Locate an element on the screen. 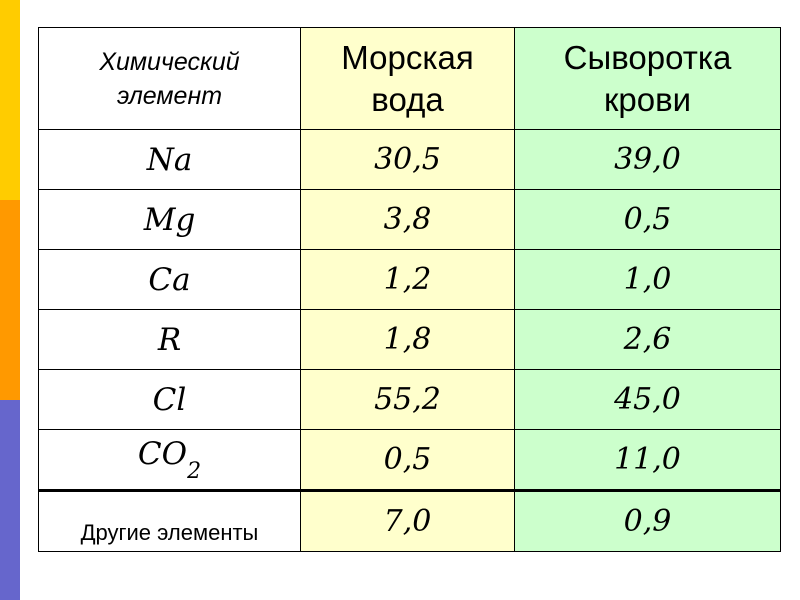 This screenshot has width=800, height=600. serum-cell: 0,9 is located at coordinates (647, 520).